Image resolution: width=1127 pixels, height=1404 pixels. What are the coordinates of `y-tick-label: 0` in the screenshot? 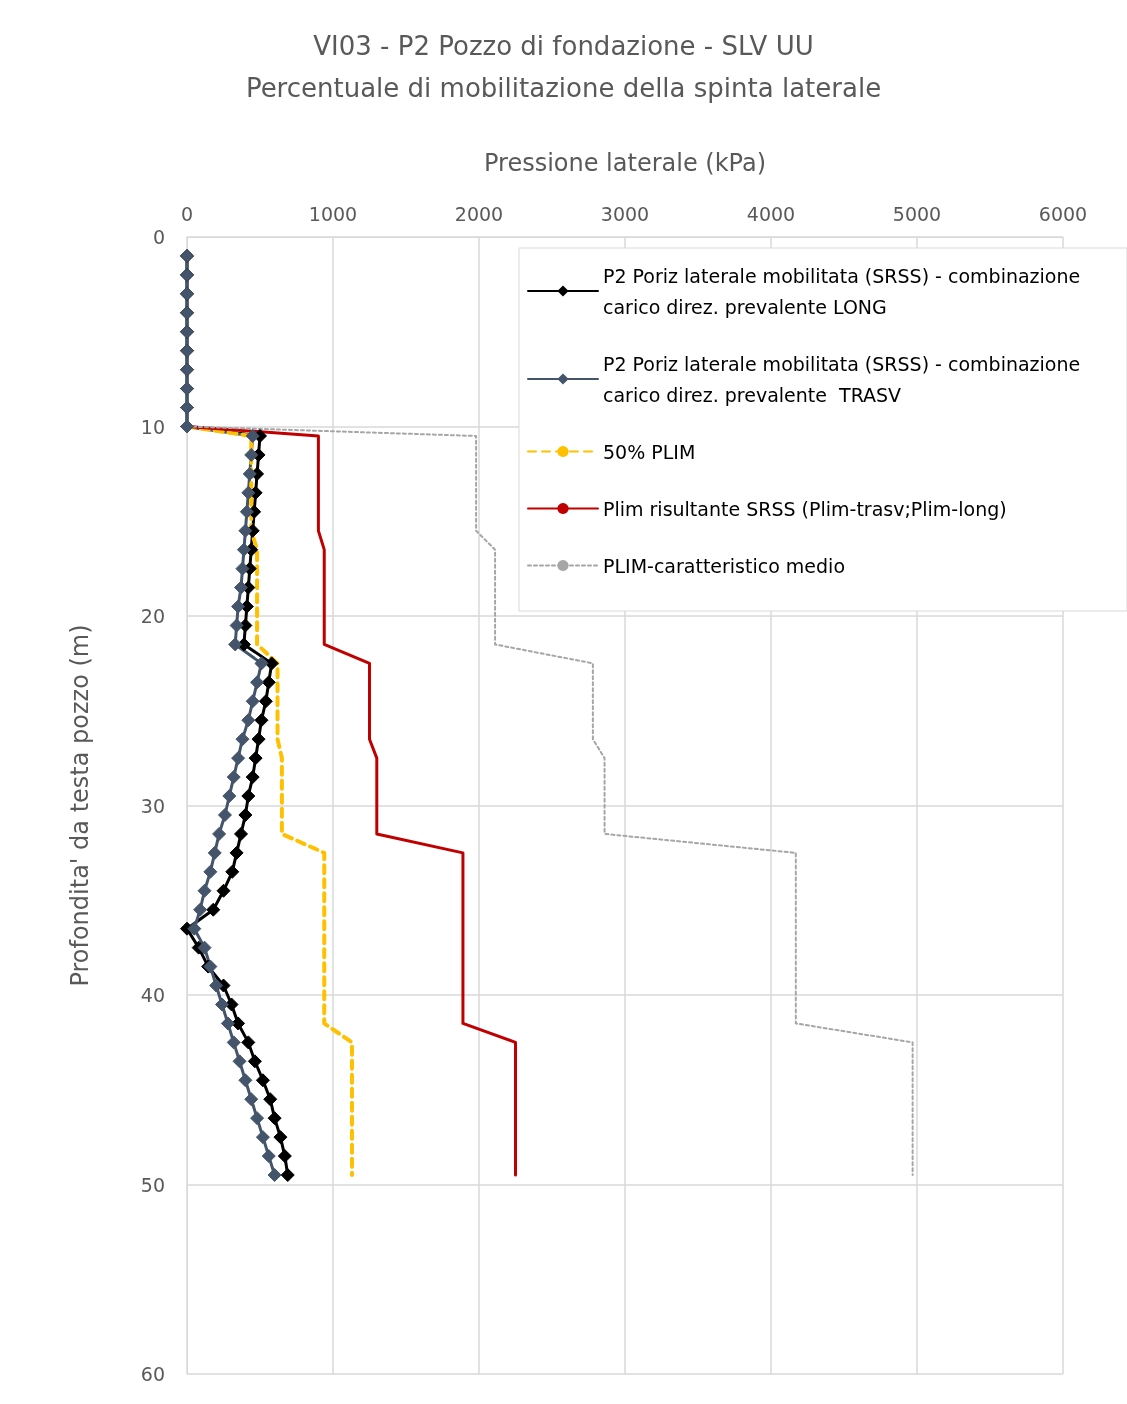 It's located at (158, 237).